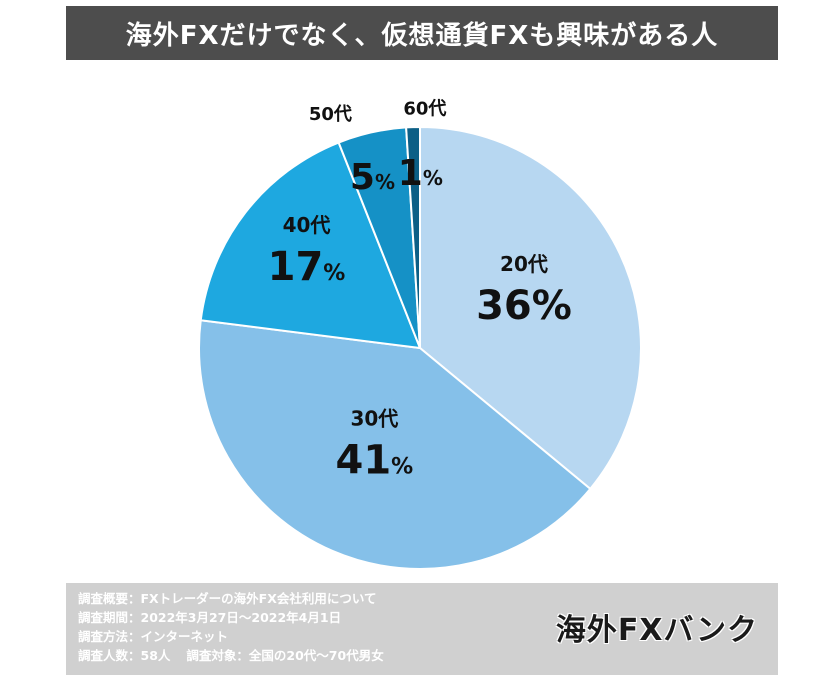  What do you see at coordinates (227, 598) in the screenshot?
I see `survey-summary: 調査概要：FXトレーダーの海外FX会社利用について` at bounding box center [227, 598].